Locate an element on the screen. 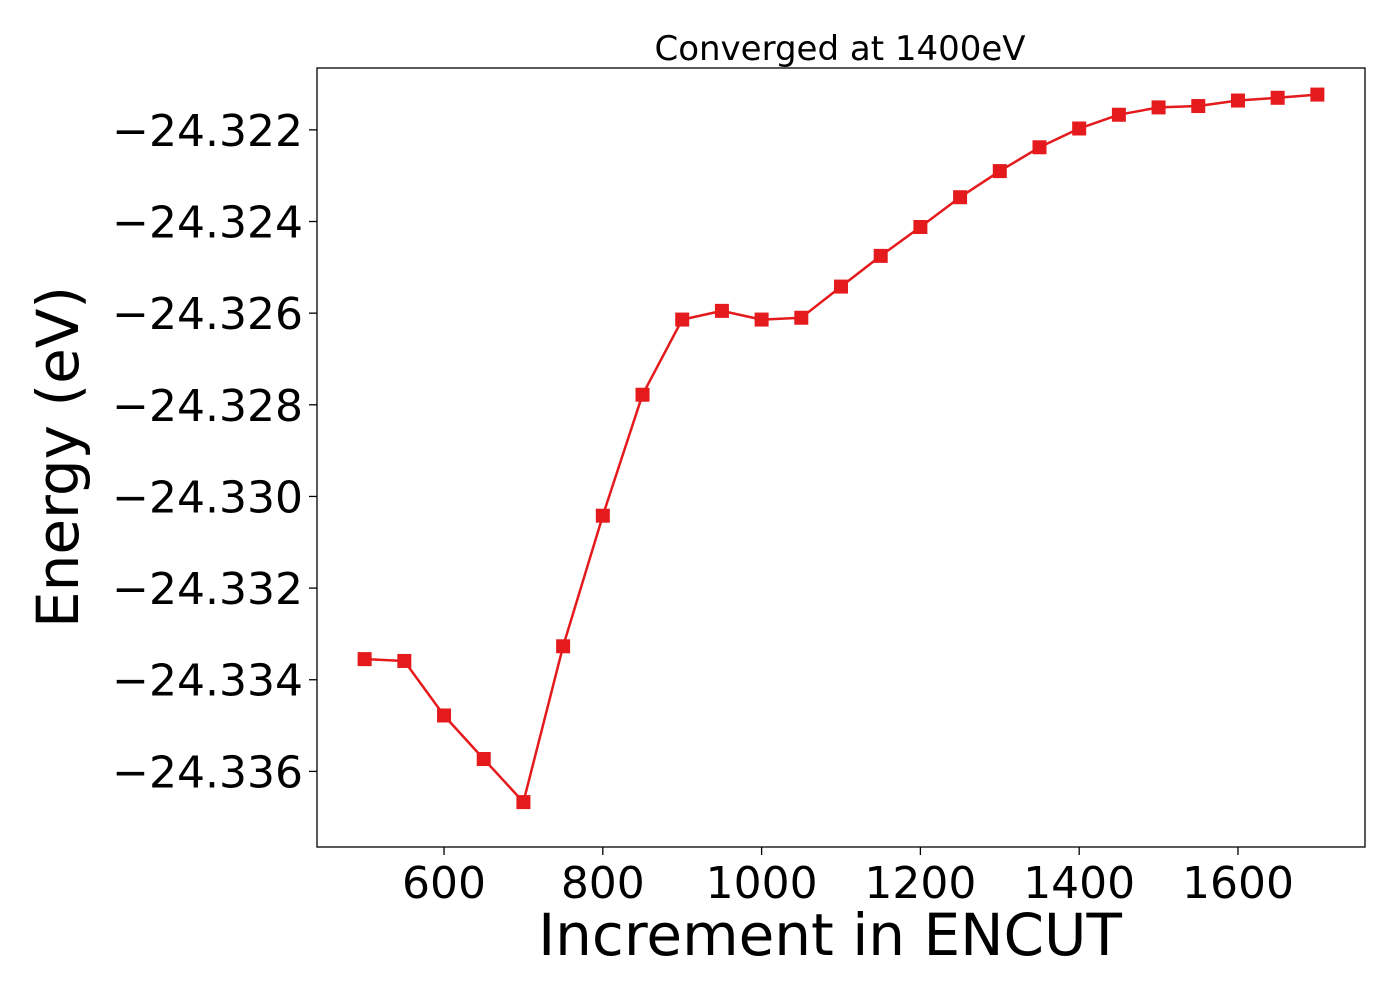 The image size is (1400, 1005). x-axis-label: Increment in ENCUT is located at coordinates (830, 935).